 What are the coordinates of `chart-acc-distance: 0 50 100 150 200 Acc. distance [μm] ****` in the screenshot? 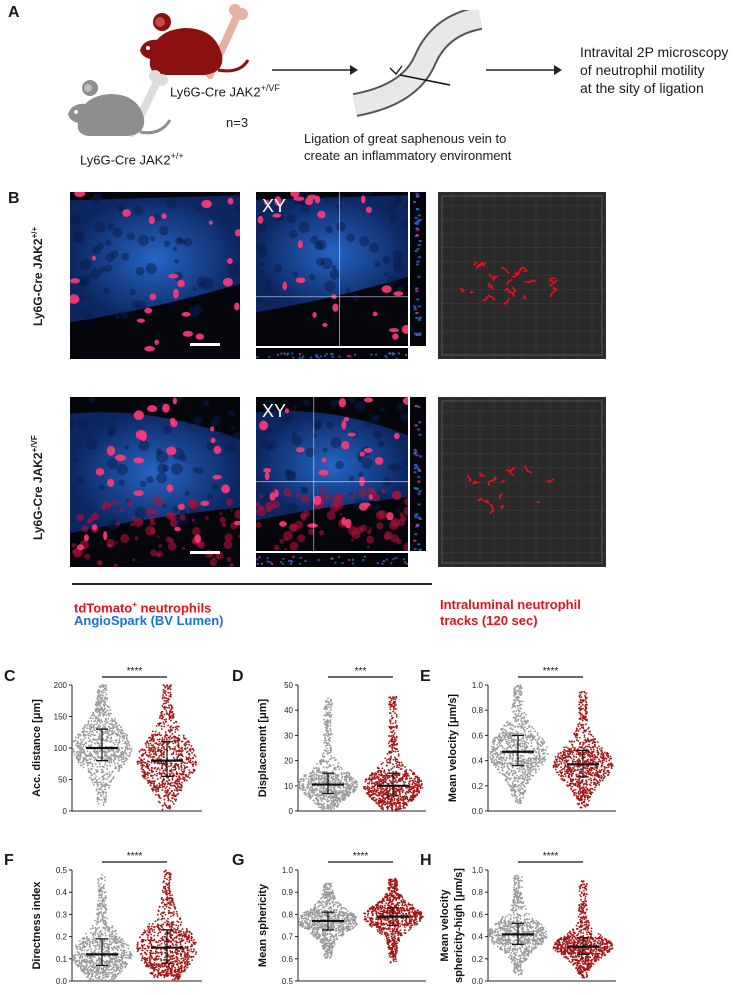 It's located at (116, 741).